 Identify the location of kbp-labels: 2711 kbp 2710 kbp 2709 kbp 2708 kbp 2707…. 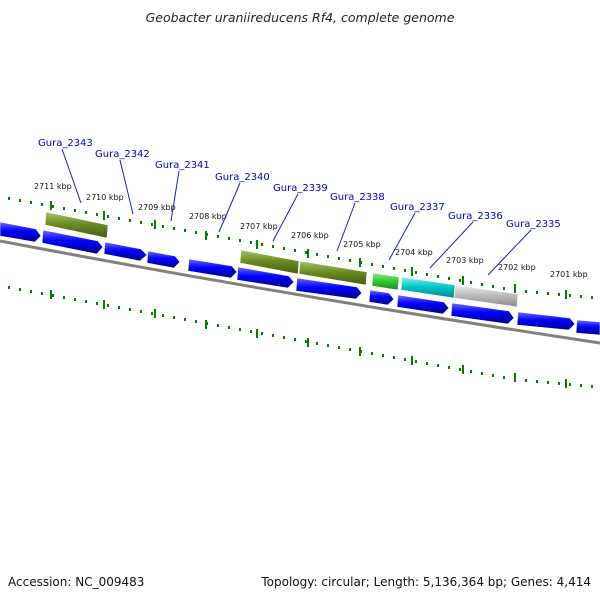
(311, 230).